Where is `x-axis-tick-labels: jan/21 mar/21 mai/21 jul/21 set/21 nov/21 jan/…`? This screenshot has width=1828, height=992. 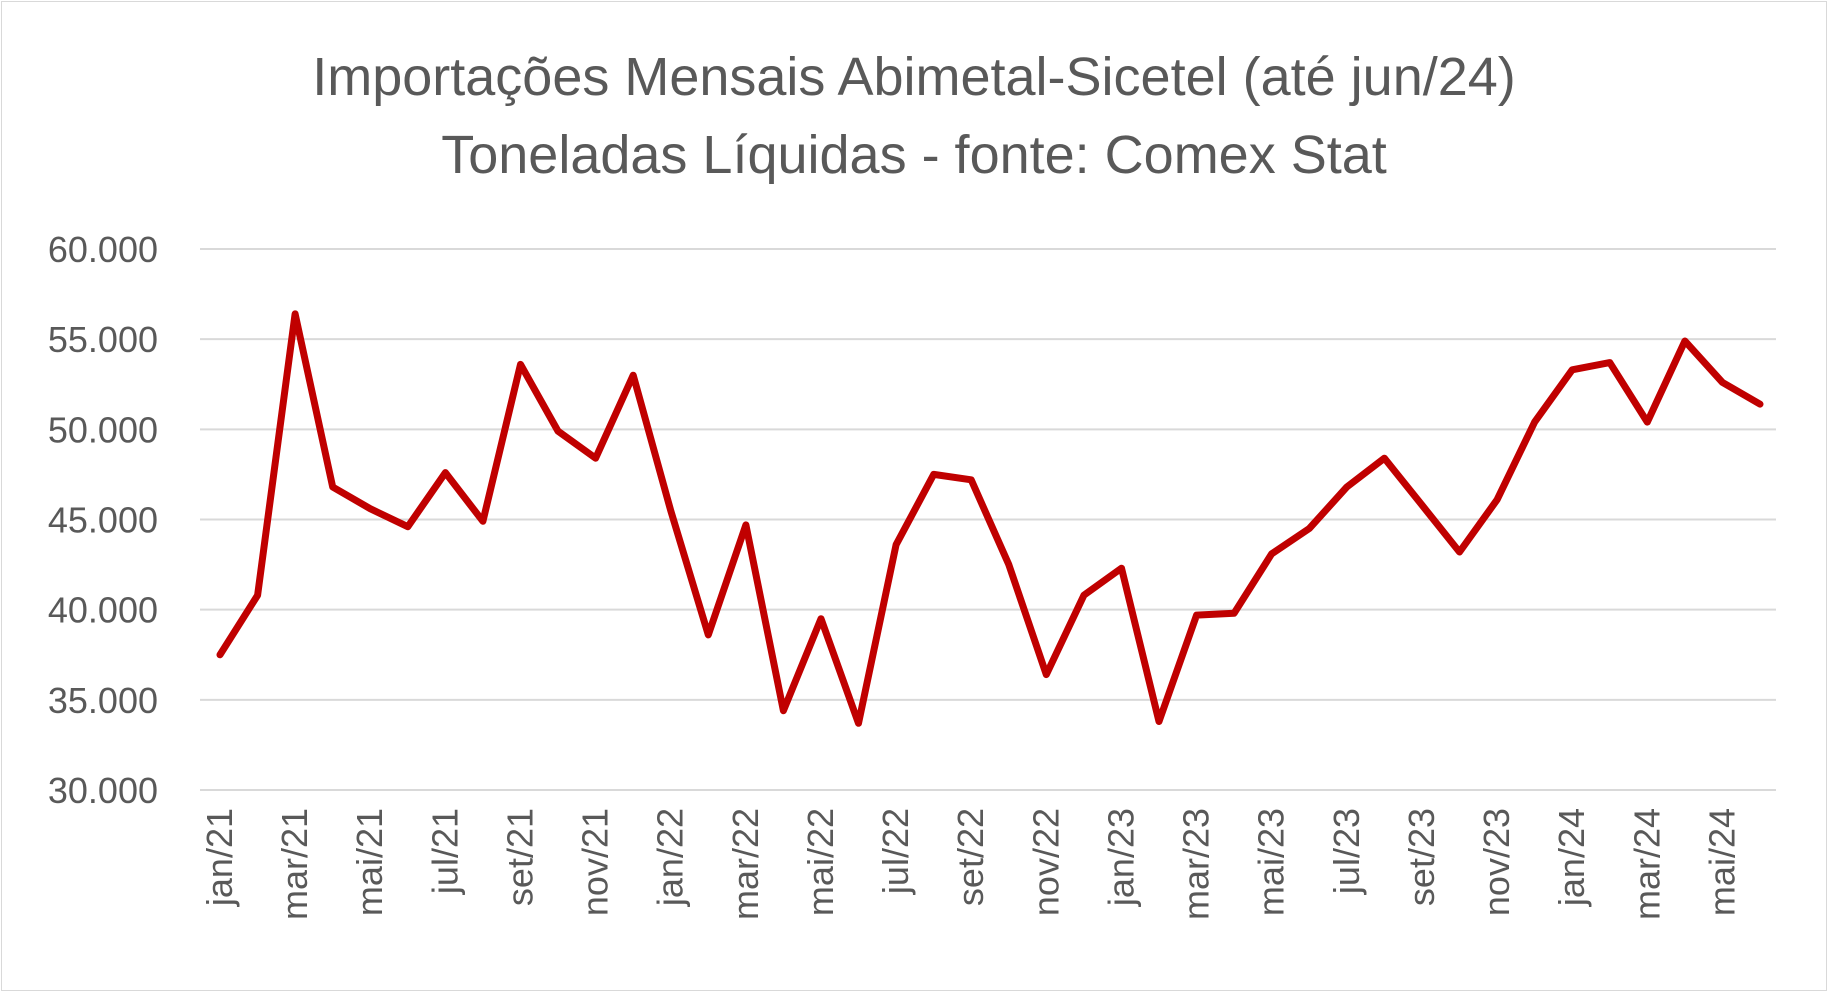 x-axis-tick-labels: jan/21 mar/21 mai/21 jul/21 set/21 nov/21 jan/… is located at coordinates (970, 864).